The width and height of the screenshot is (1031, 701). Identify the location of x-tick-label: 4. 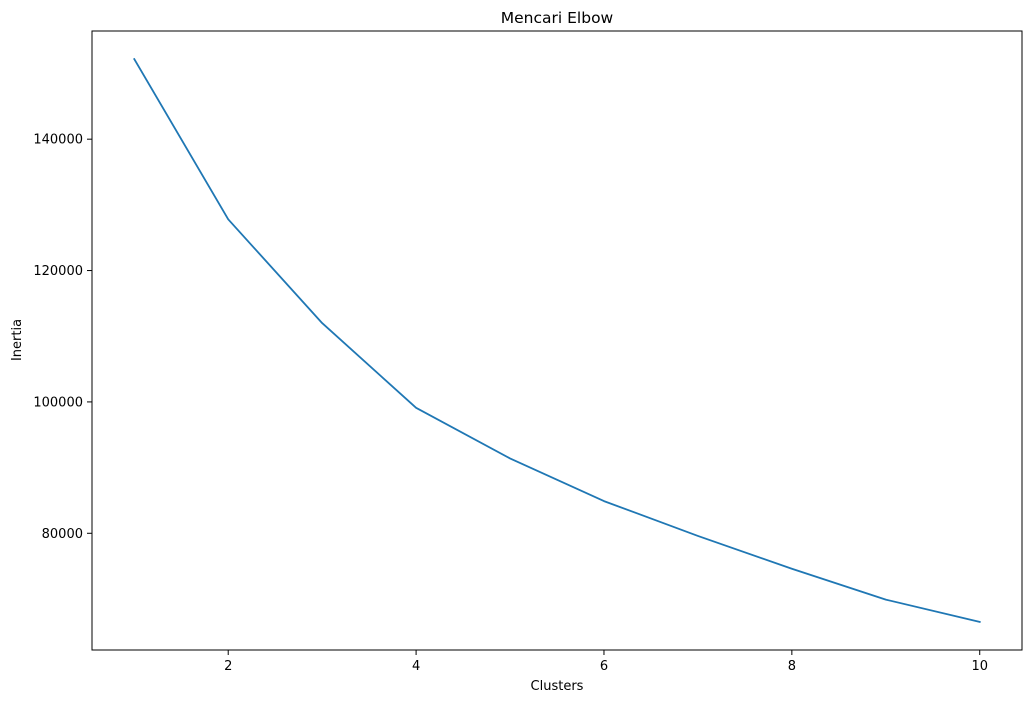
(416, 666).